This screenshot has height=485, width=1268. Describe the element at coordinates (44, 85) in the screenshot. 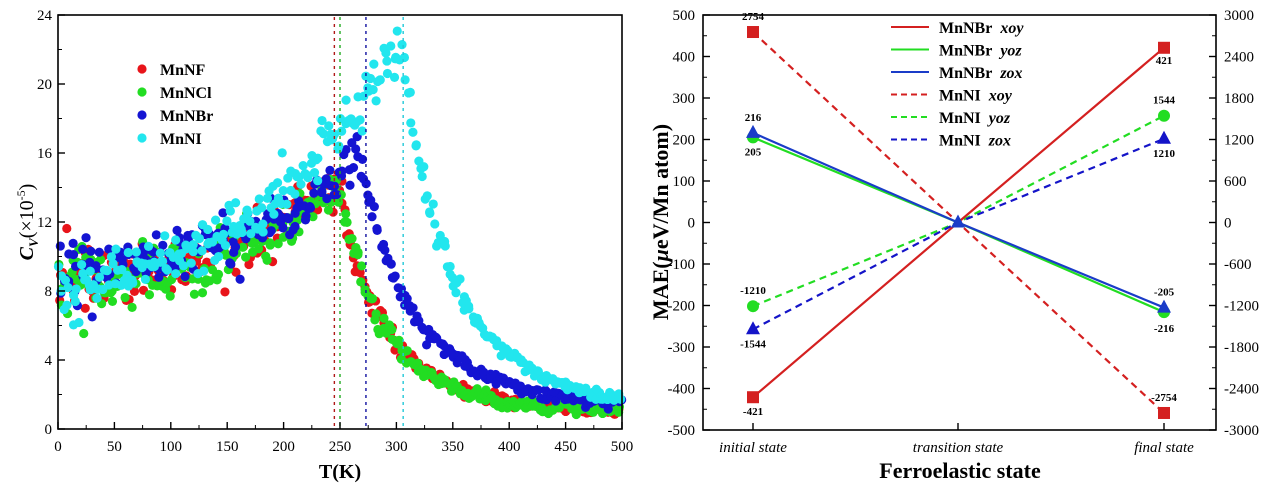

I see `y-tick-label: 20` at that location.